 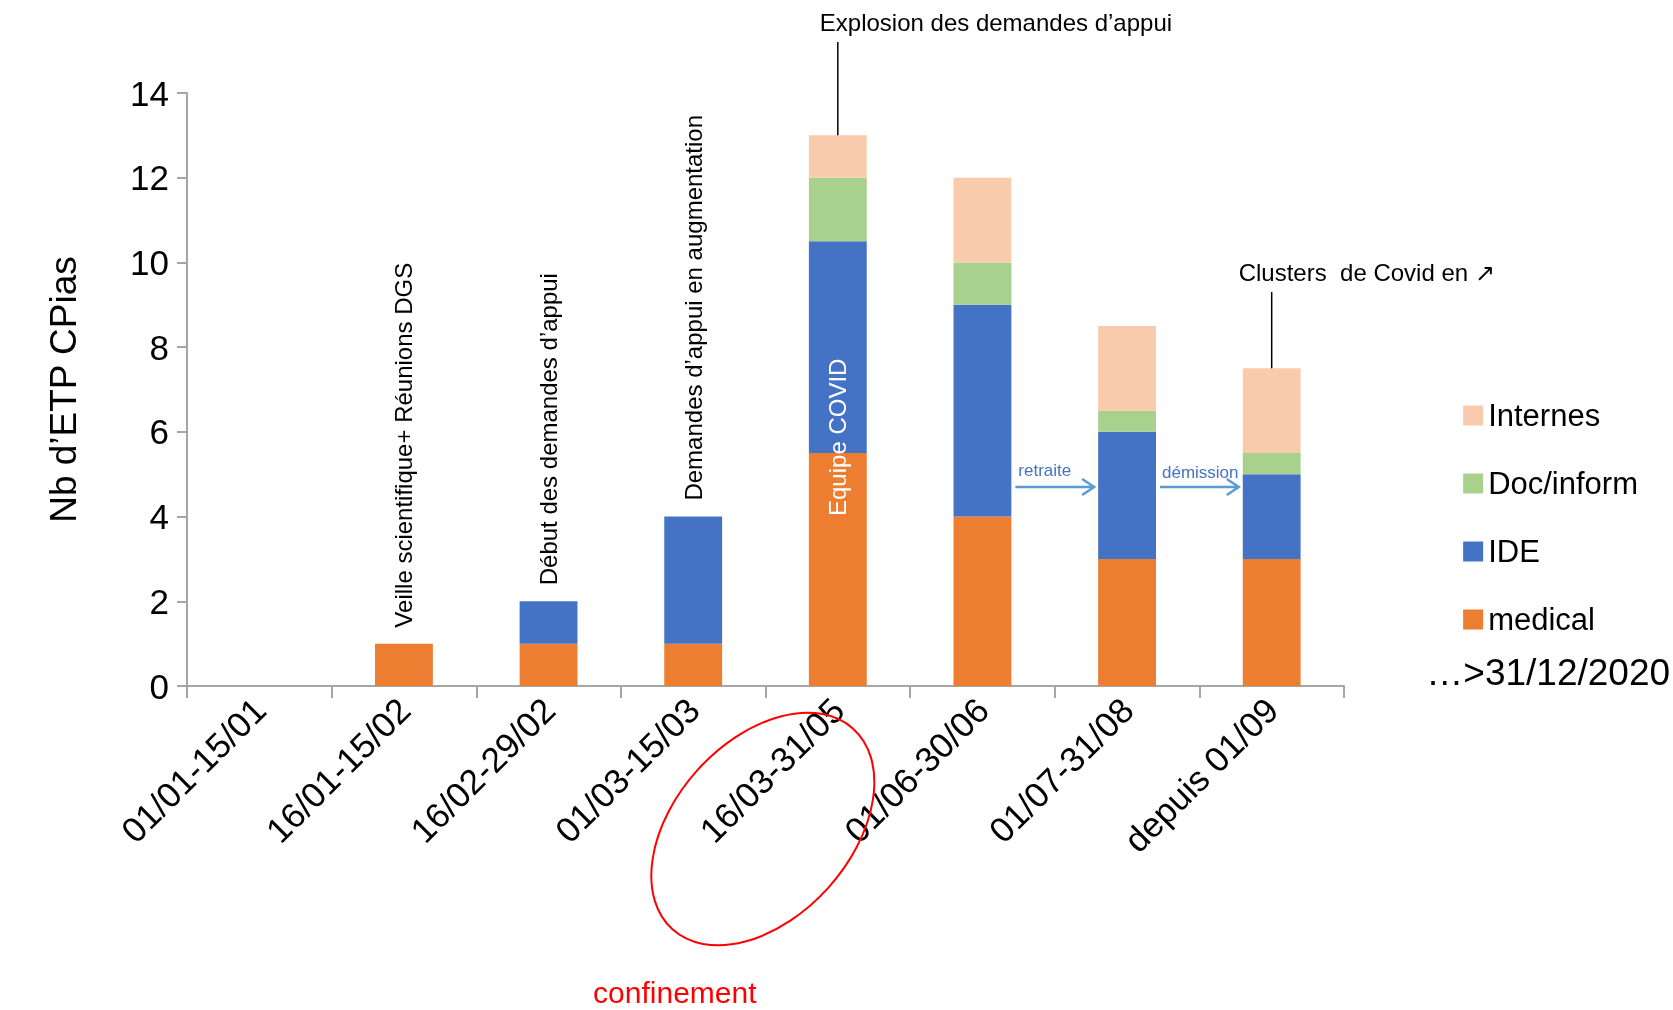 What do you see at coordinates (149, 93) in the screenshot?
I see `y-tick-label: 14` at bounding box center [149, 93].